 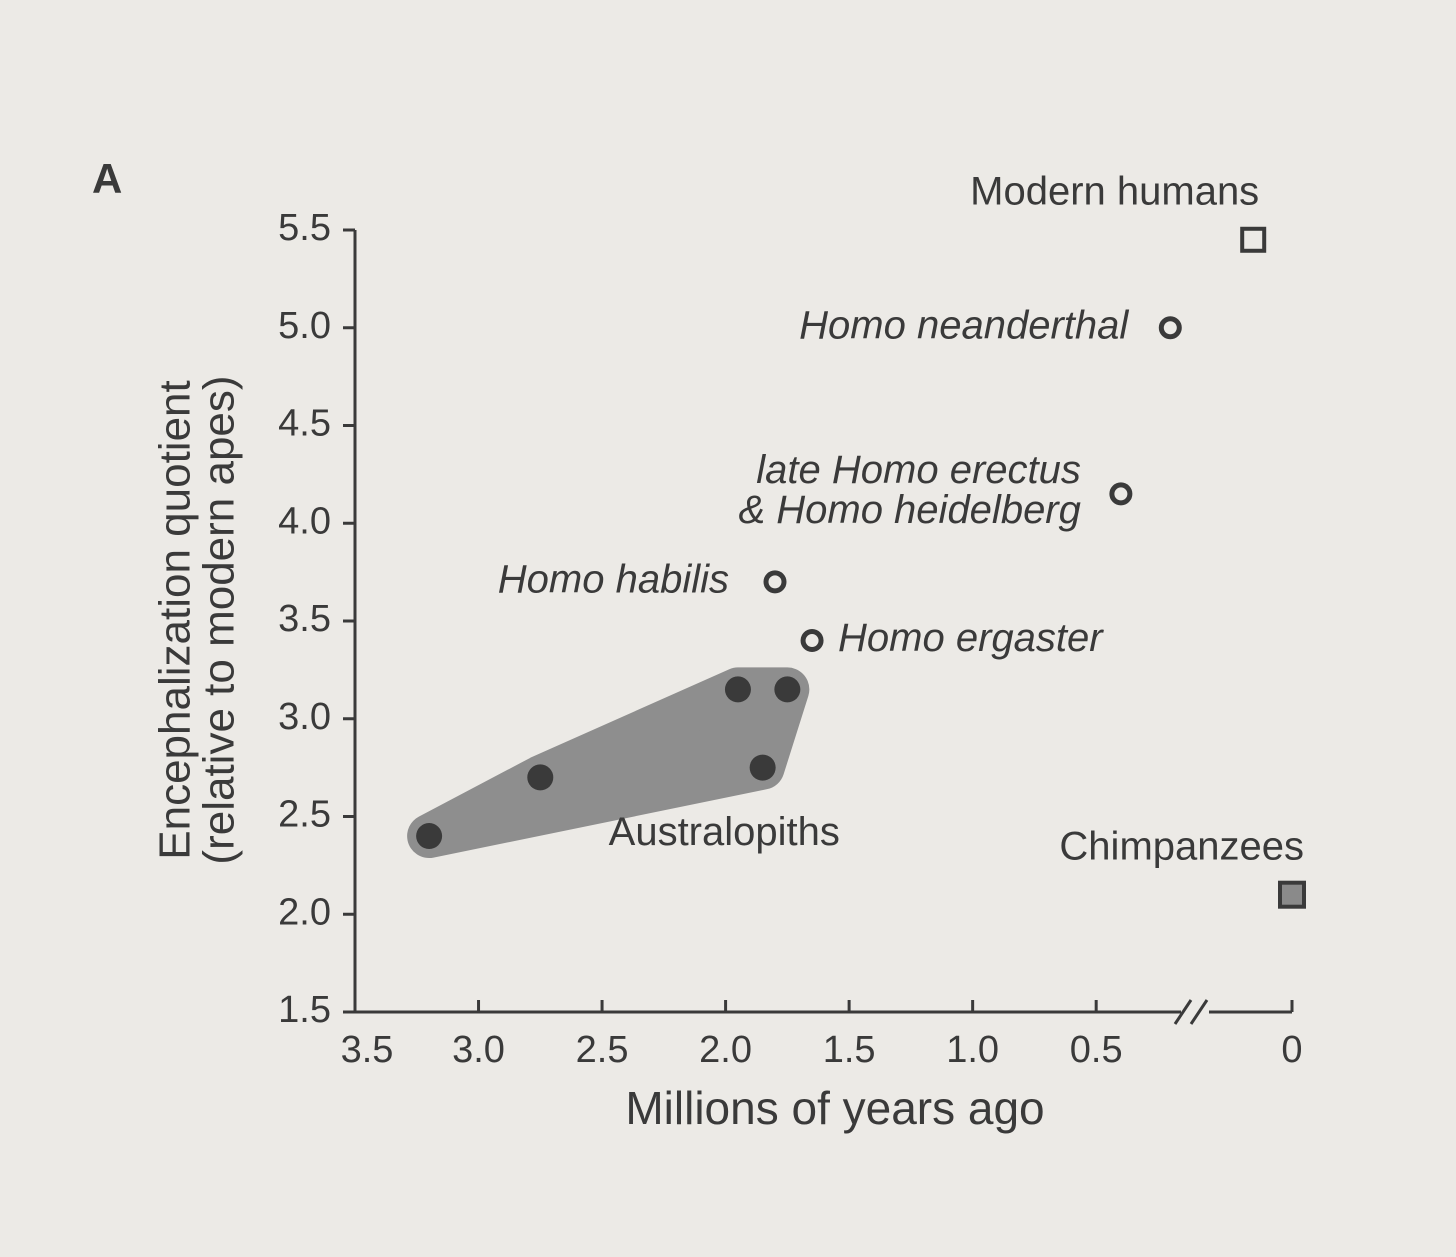 I want to click on series-label: Homo habilis, so click(x=613, y=579).